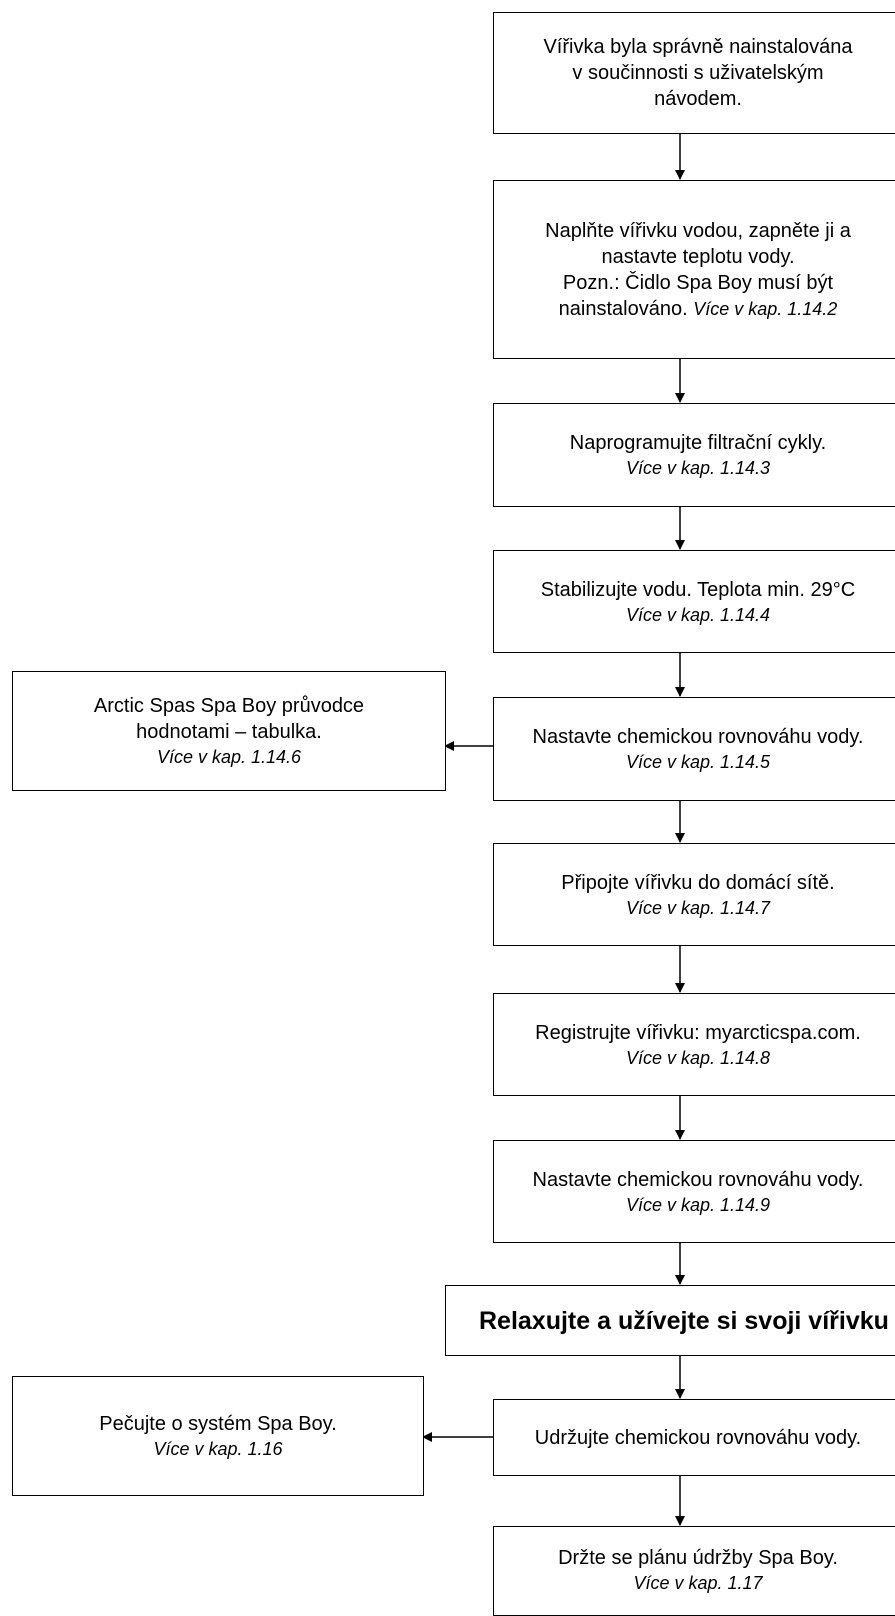 The width and height of the screenshot is (895, 1616). Describe the element at coordinates (698, 230) in the screenshot. I see `step-fill-line-1: Naplňte vířivku vodou, zapněte ji a` at that location.